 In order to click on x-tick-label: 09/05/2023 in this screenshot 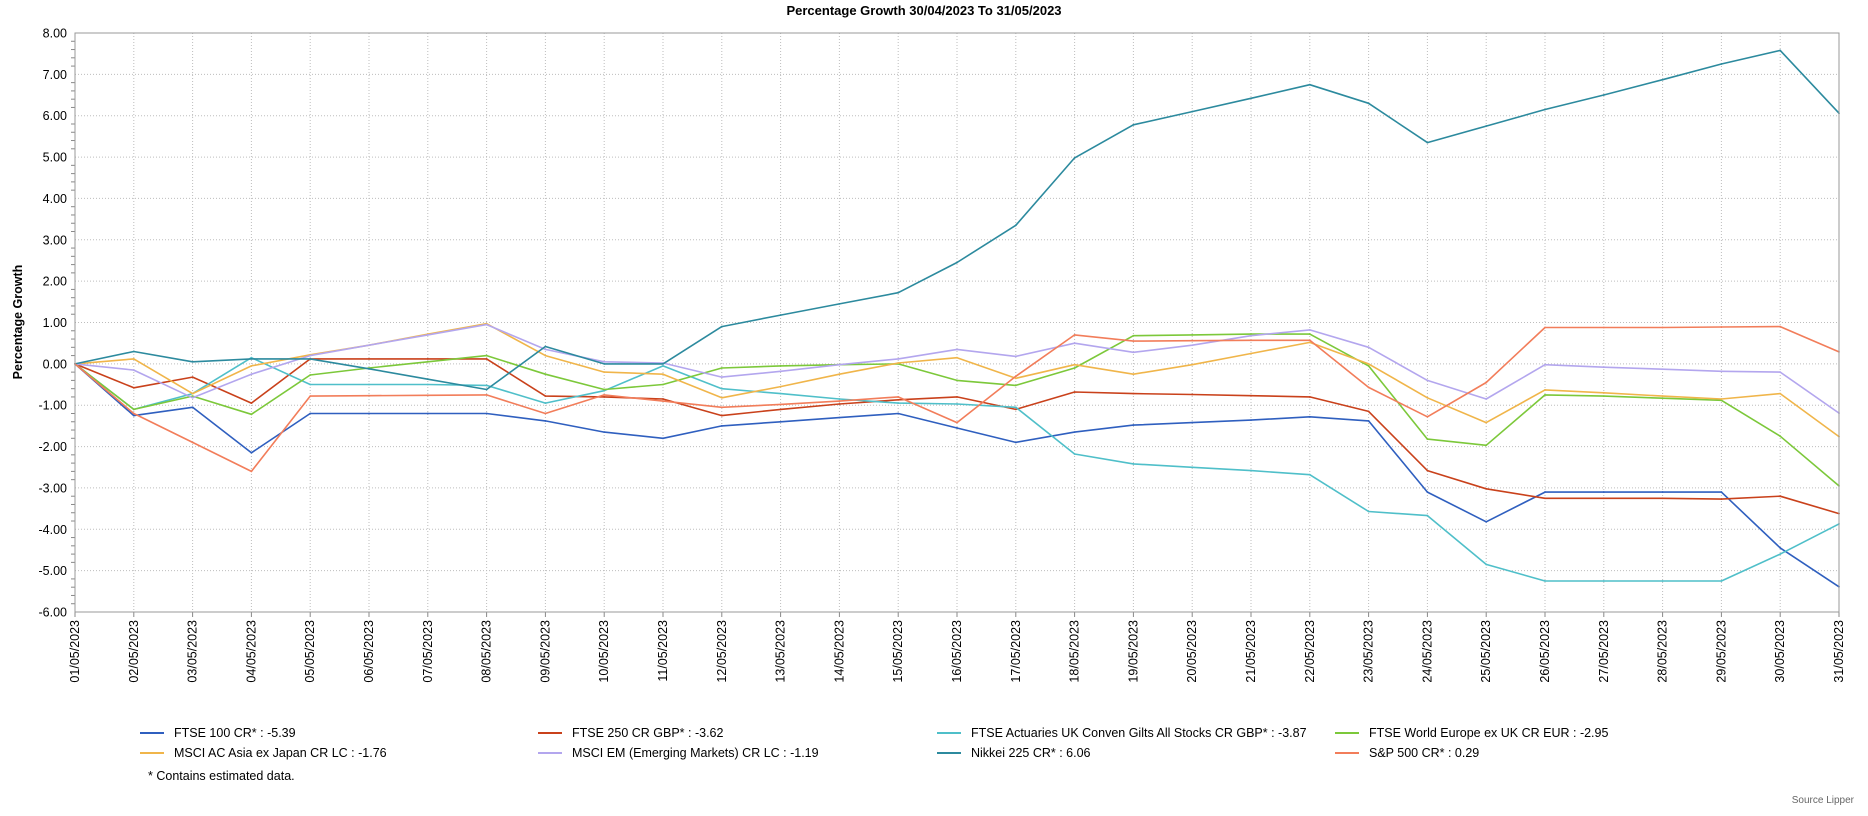, I will do `click(545, 651)`.